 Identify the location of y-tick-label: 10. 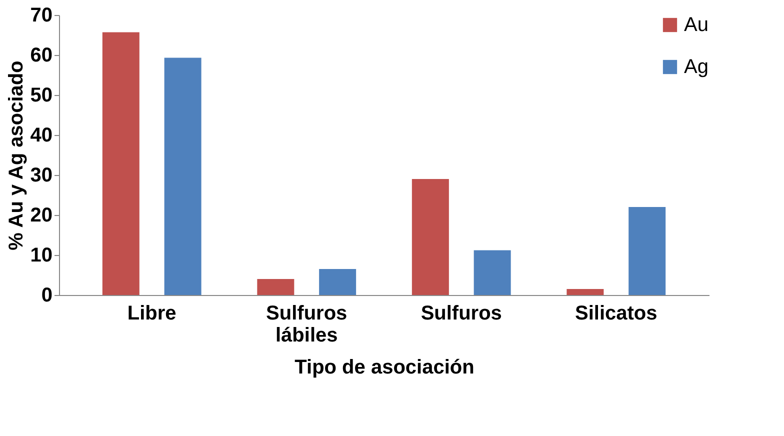
(41, 255).